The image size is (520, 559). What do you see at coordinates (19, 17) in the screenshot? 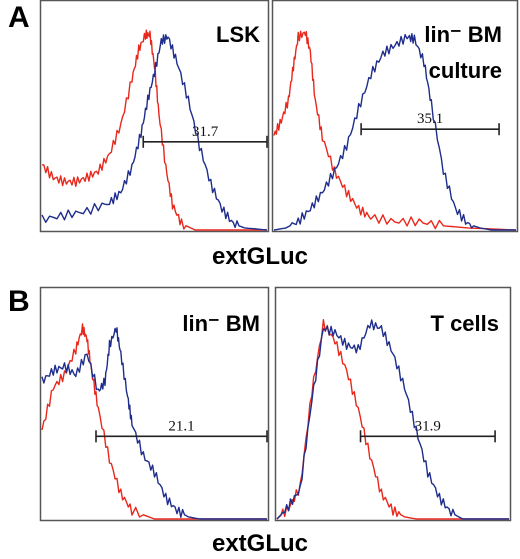
I see `panel-letter-a: A` at bounding box center [19, 17].